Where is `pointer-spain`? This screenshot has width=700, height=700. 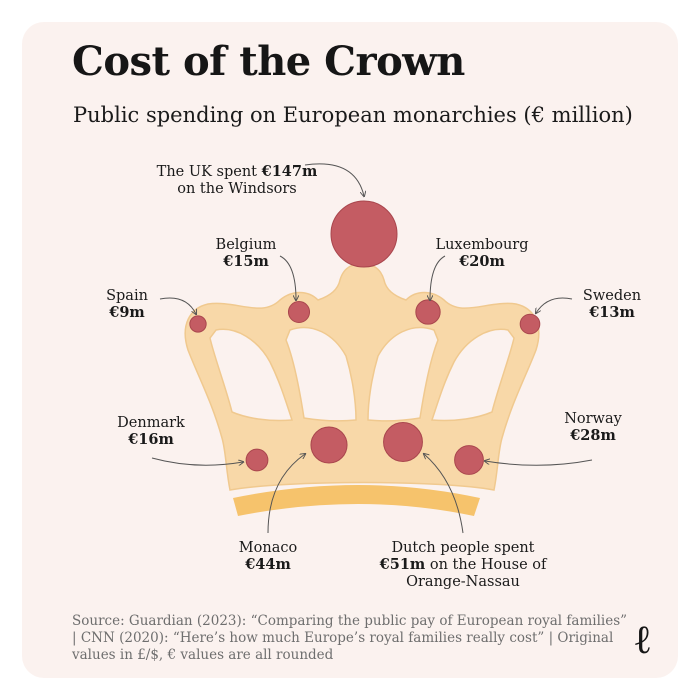 pointer-spain is located at coordinates (177, 305).